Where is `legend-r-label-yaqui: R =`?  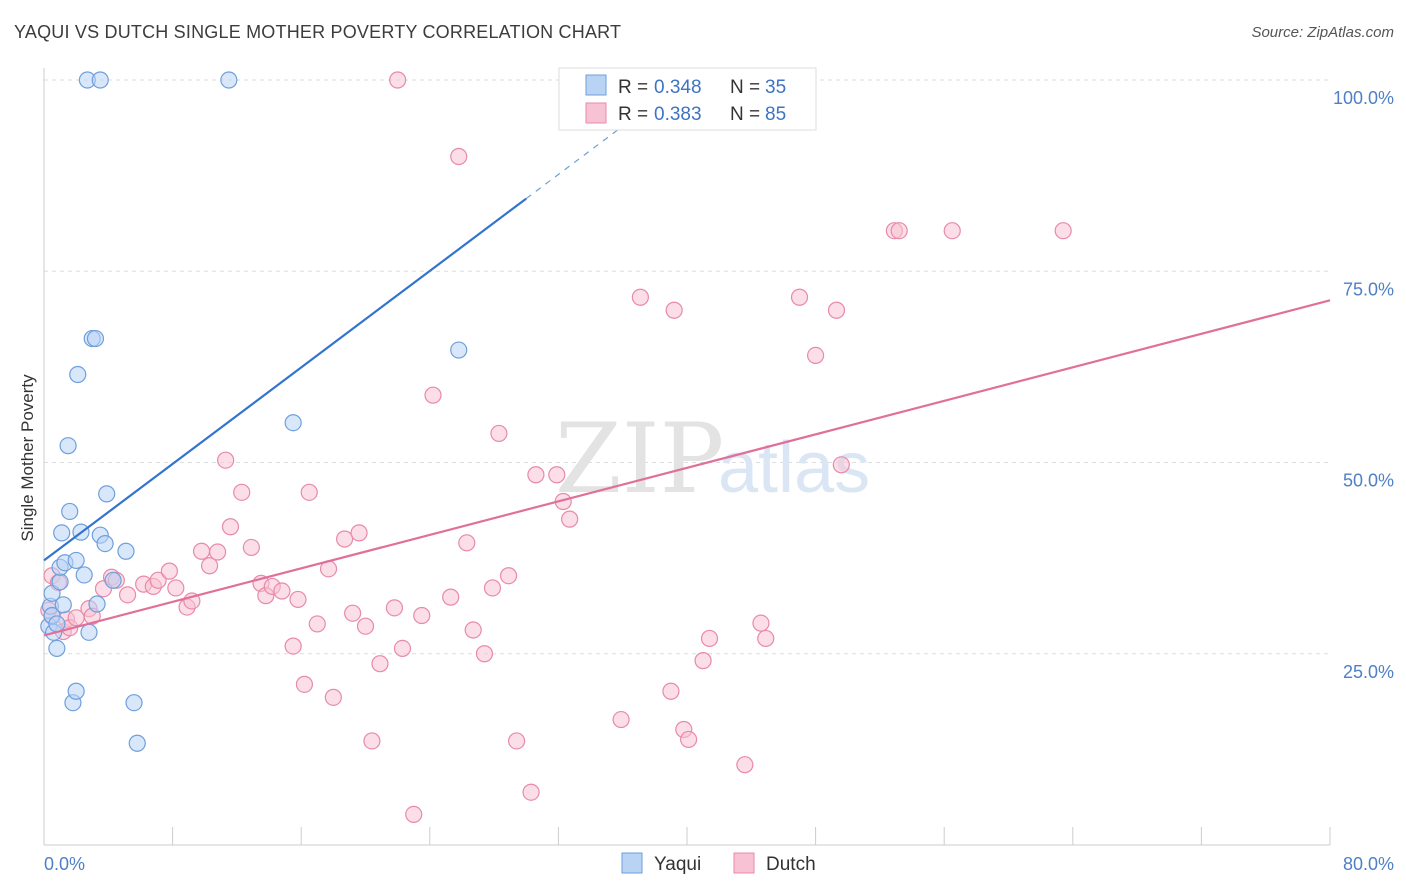 legend-r-label-yaqui: R = is located at coordinates (633, 87).